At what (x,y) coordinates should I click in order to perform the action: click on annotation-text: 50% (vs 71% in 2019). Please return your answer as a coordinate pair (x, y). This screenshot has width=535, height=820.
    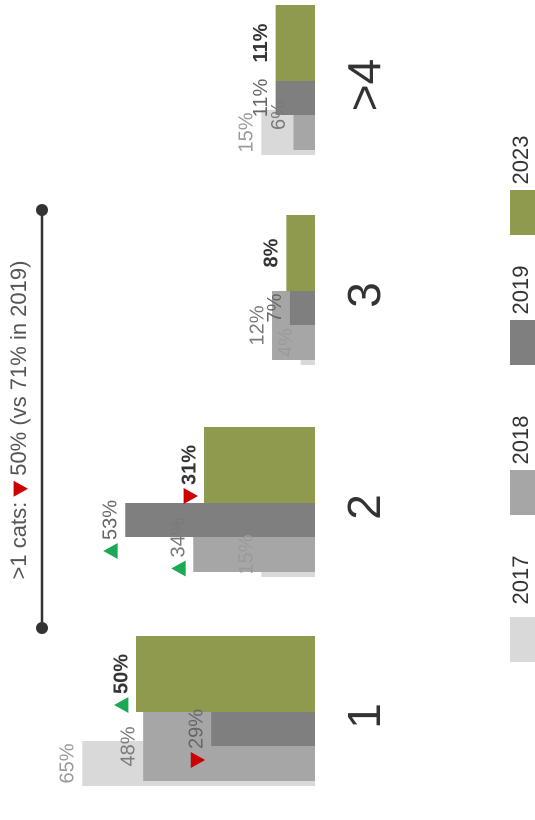
    Looking at the image, I should click on (18, 368).